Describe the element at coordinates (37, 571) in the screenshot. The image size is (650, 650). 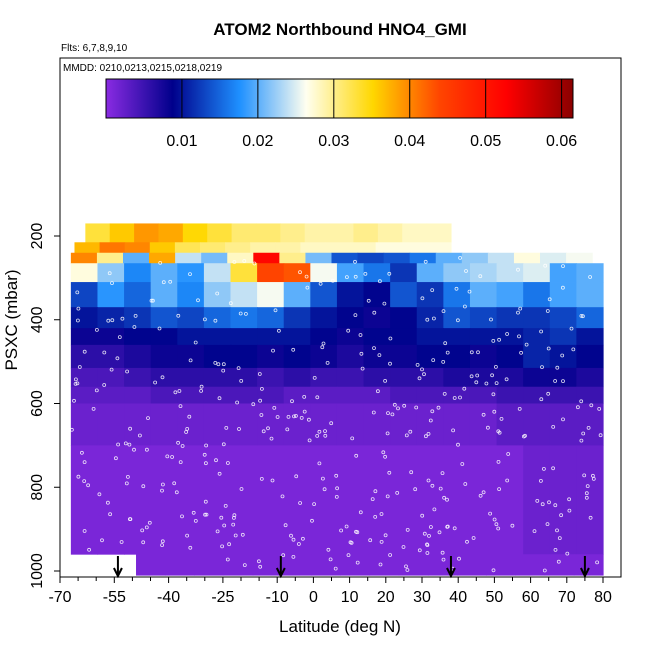
I see `y-tick-label: 1000` at that location.